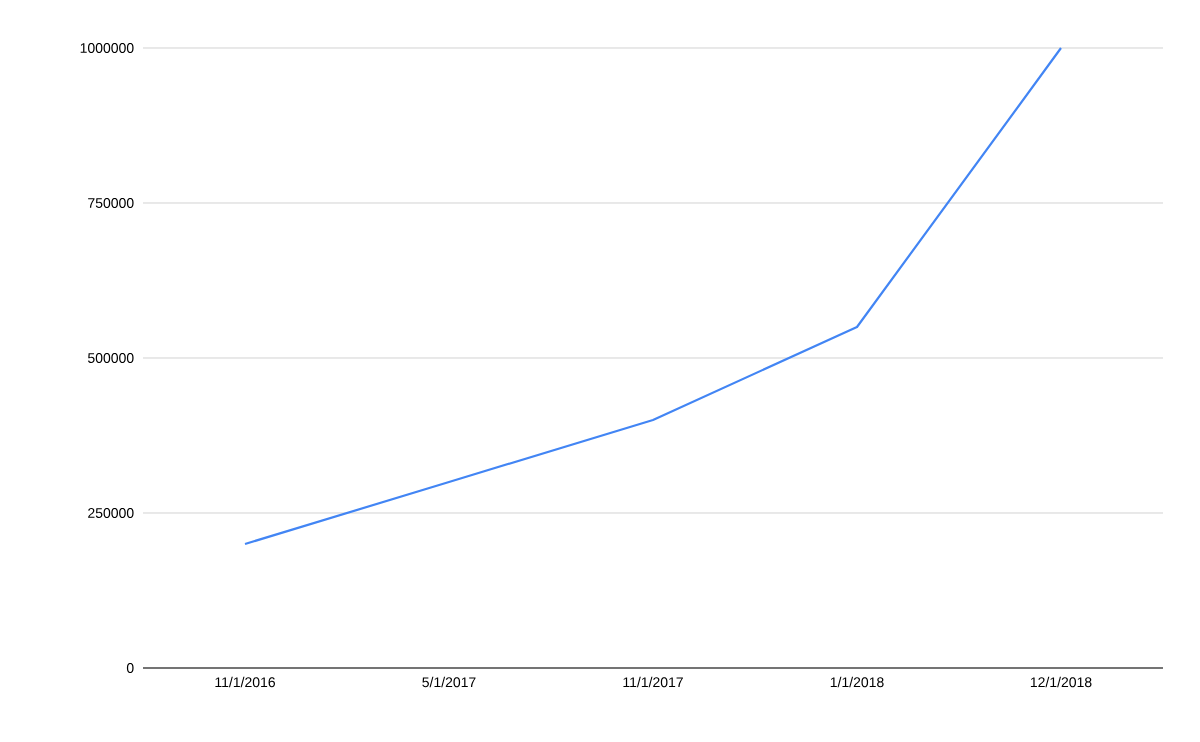 This screenshot has width=1200, height=742. What do you see at coordinates (107, 48) in the screenshot?
I see `y-tick-label: 1000000` at bounding box center [107, 48].